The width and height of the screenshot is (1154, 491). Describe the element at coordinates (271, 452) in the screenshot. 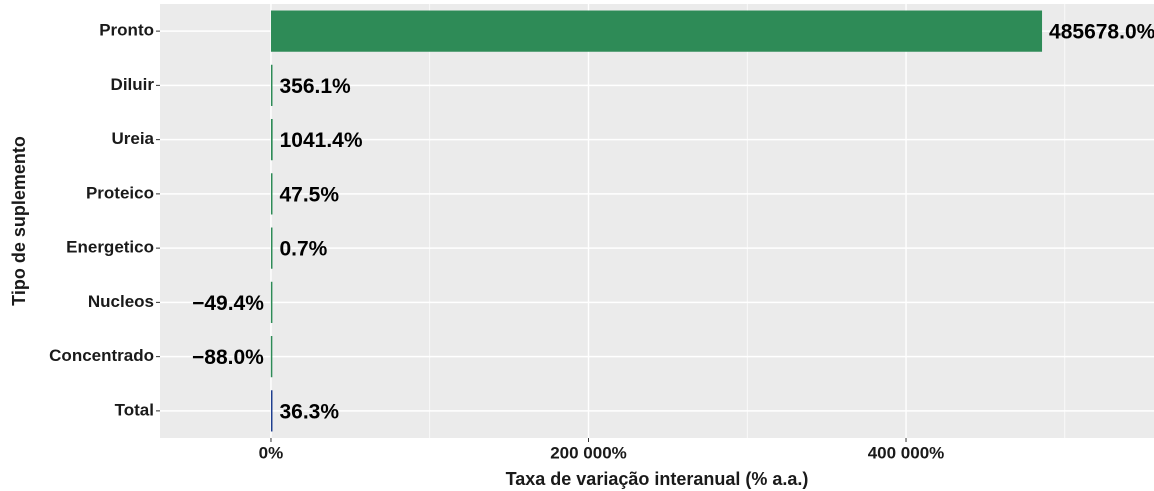

I see `x-tick-label: 0%` at that location.